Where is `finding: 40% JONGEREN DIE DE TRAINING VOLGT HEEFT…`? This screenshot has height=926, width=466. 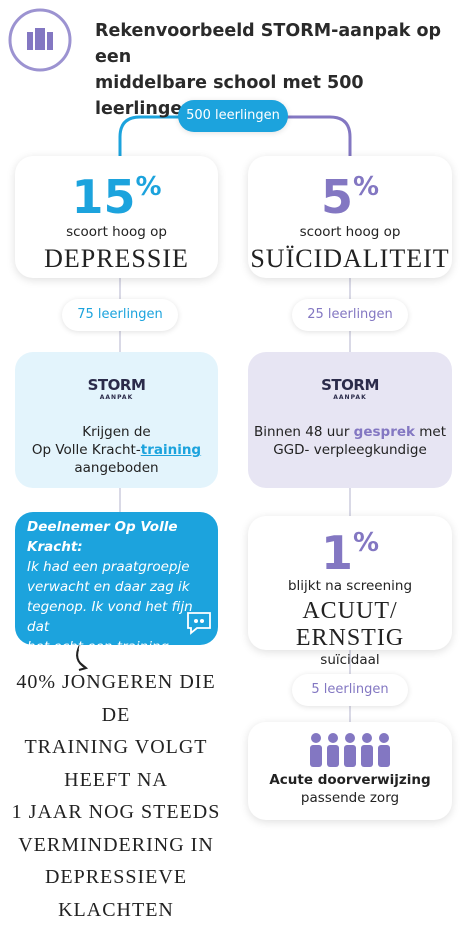 finding: 40% JONGEREN DIE DE TRAINING VOLGT HEEFT… is located at coordinates (116, 796).